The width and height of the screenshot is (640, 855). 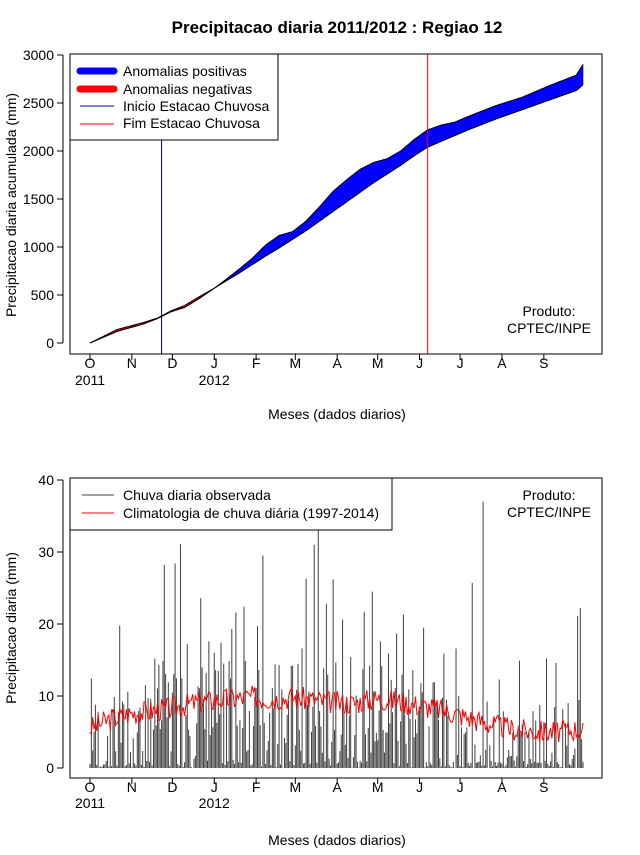 I want to click on product-source-bottom: CPTEC/INPE, so click(x=549, y=512).